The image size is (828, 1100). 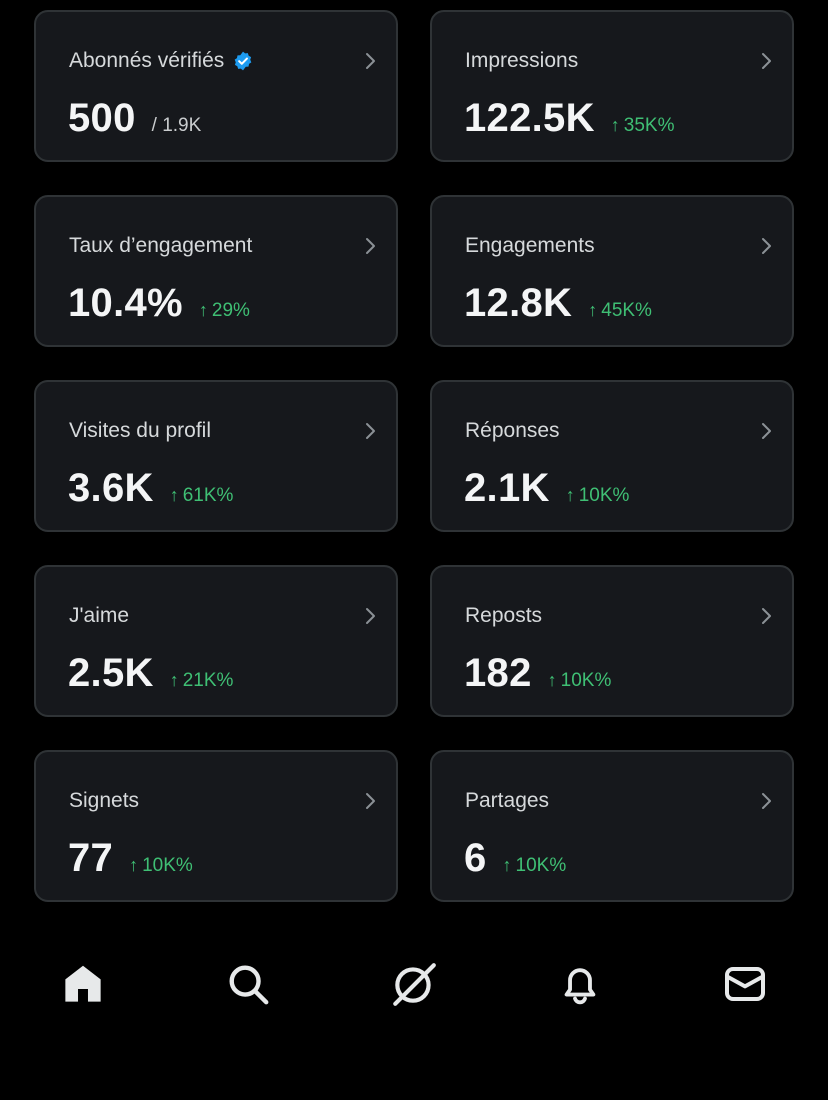 I want to click on notifications-icon, so click(x=580, y=986).